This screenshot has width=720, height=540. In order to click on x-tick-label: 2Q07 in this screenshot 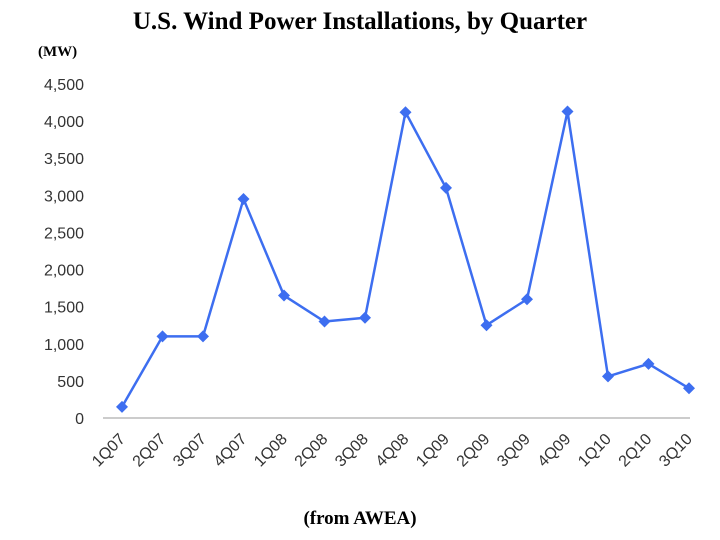, I will do `click(150, 451)`.